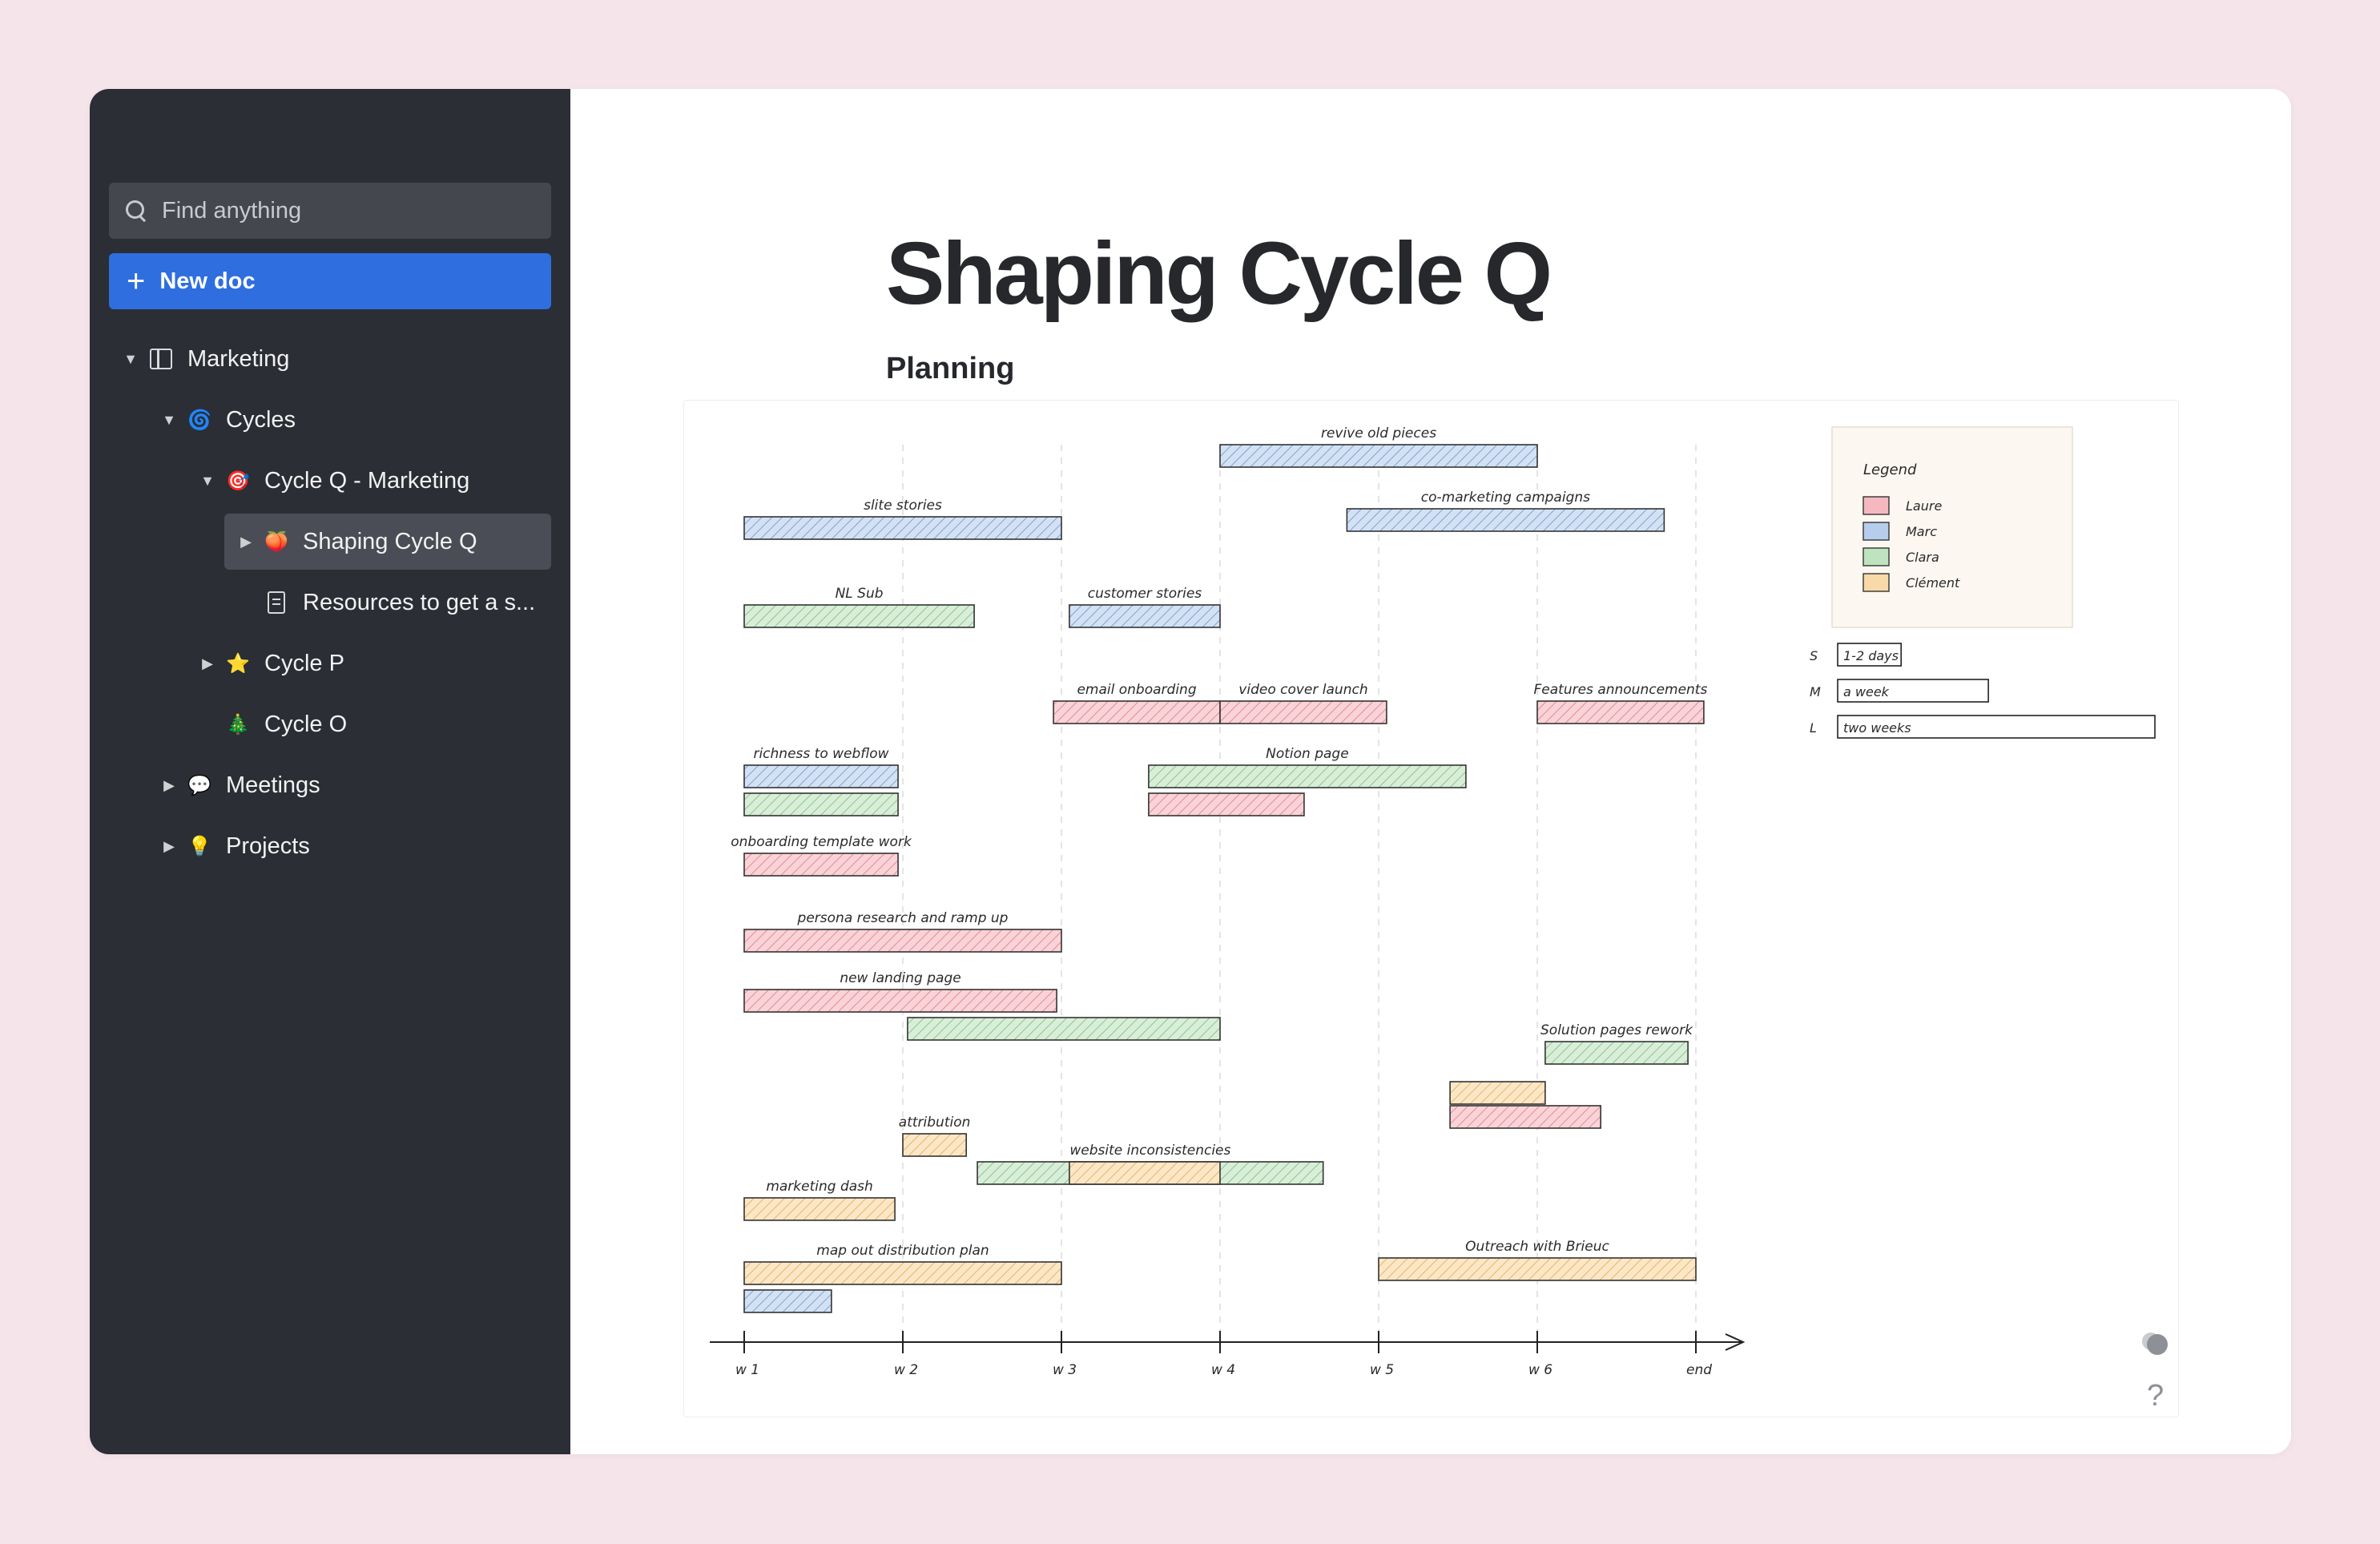  Describe the element at coordinates (1924, 506) in the screenshot. I see `legend-entry-label: Laure` at that location.